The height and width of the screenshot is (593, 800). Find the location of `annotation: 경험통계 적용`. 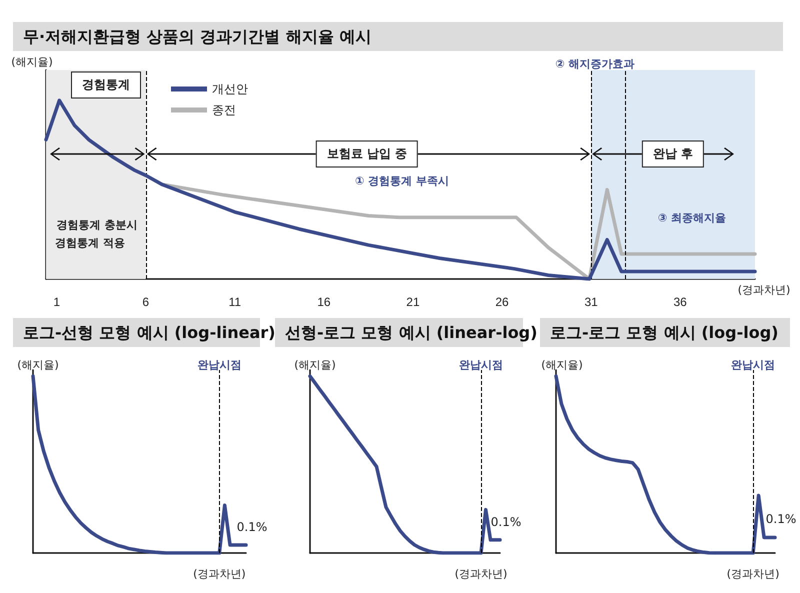

annotation: 경험통계 적용 is located at coordinates (90, 243).